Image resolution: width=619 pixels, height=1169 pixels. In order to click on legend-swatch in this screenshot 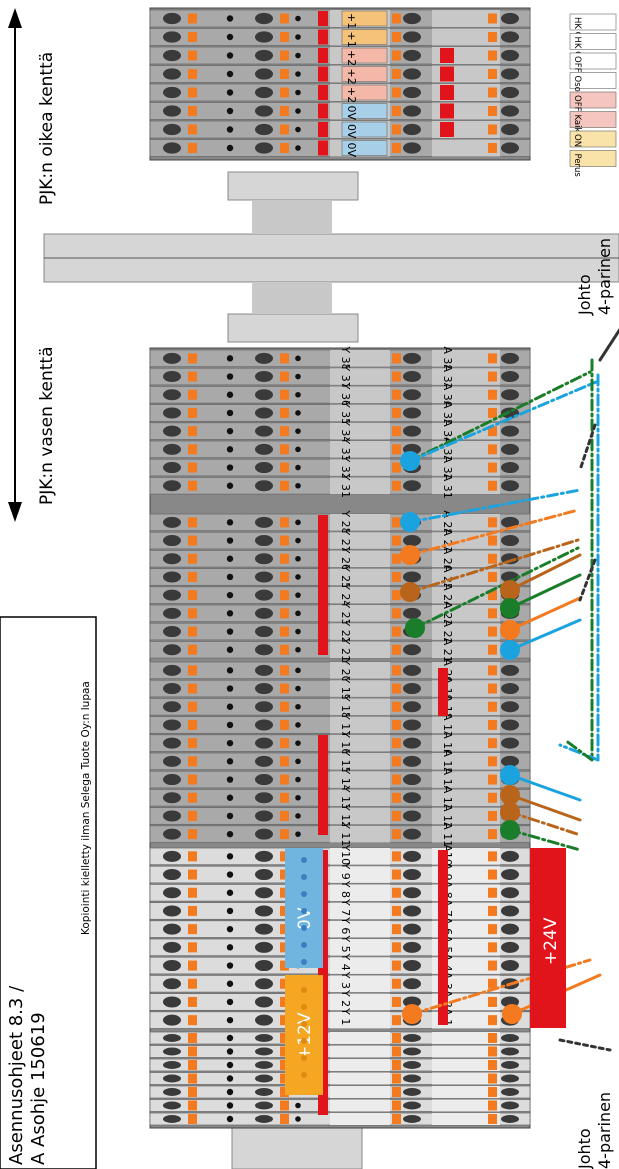, I will do `click(593, 139)`.